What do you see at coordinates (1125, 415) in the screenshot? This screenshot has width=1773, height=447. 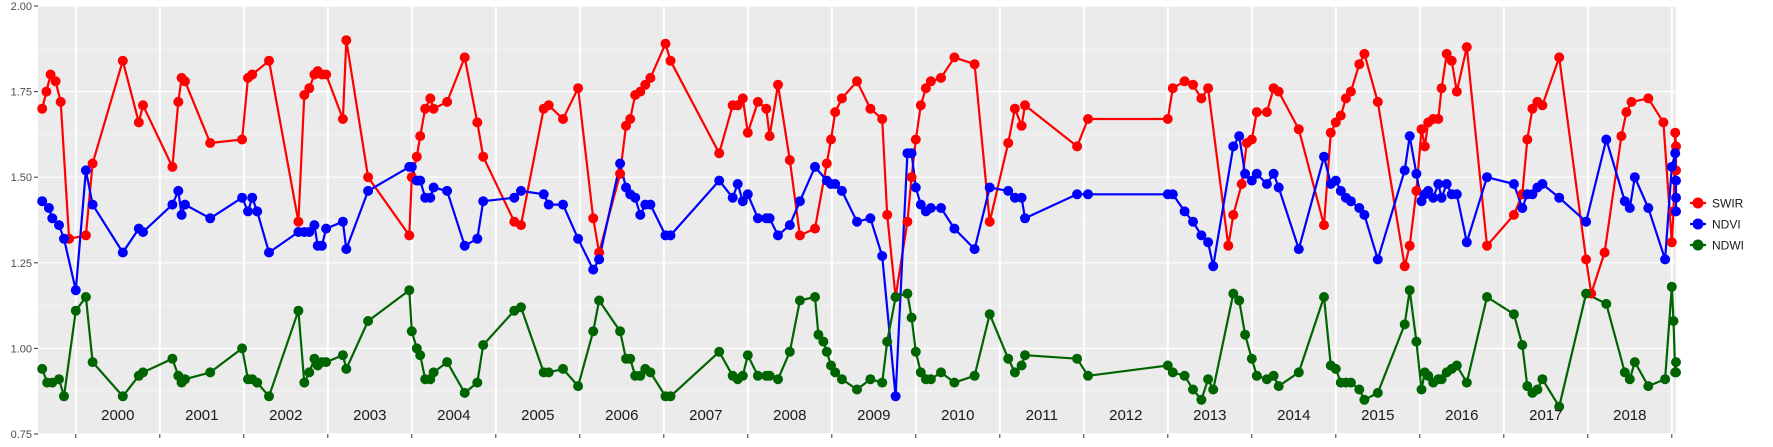 I see `year-label: 2012` at bounding box center [1125, 415].